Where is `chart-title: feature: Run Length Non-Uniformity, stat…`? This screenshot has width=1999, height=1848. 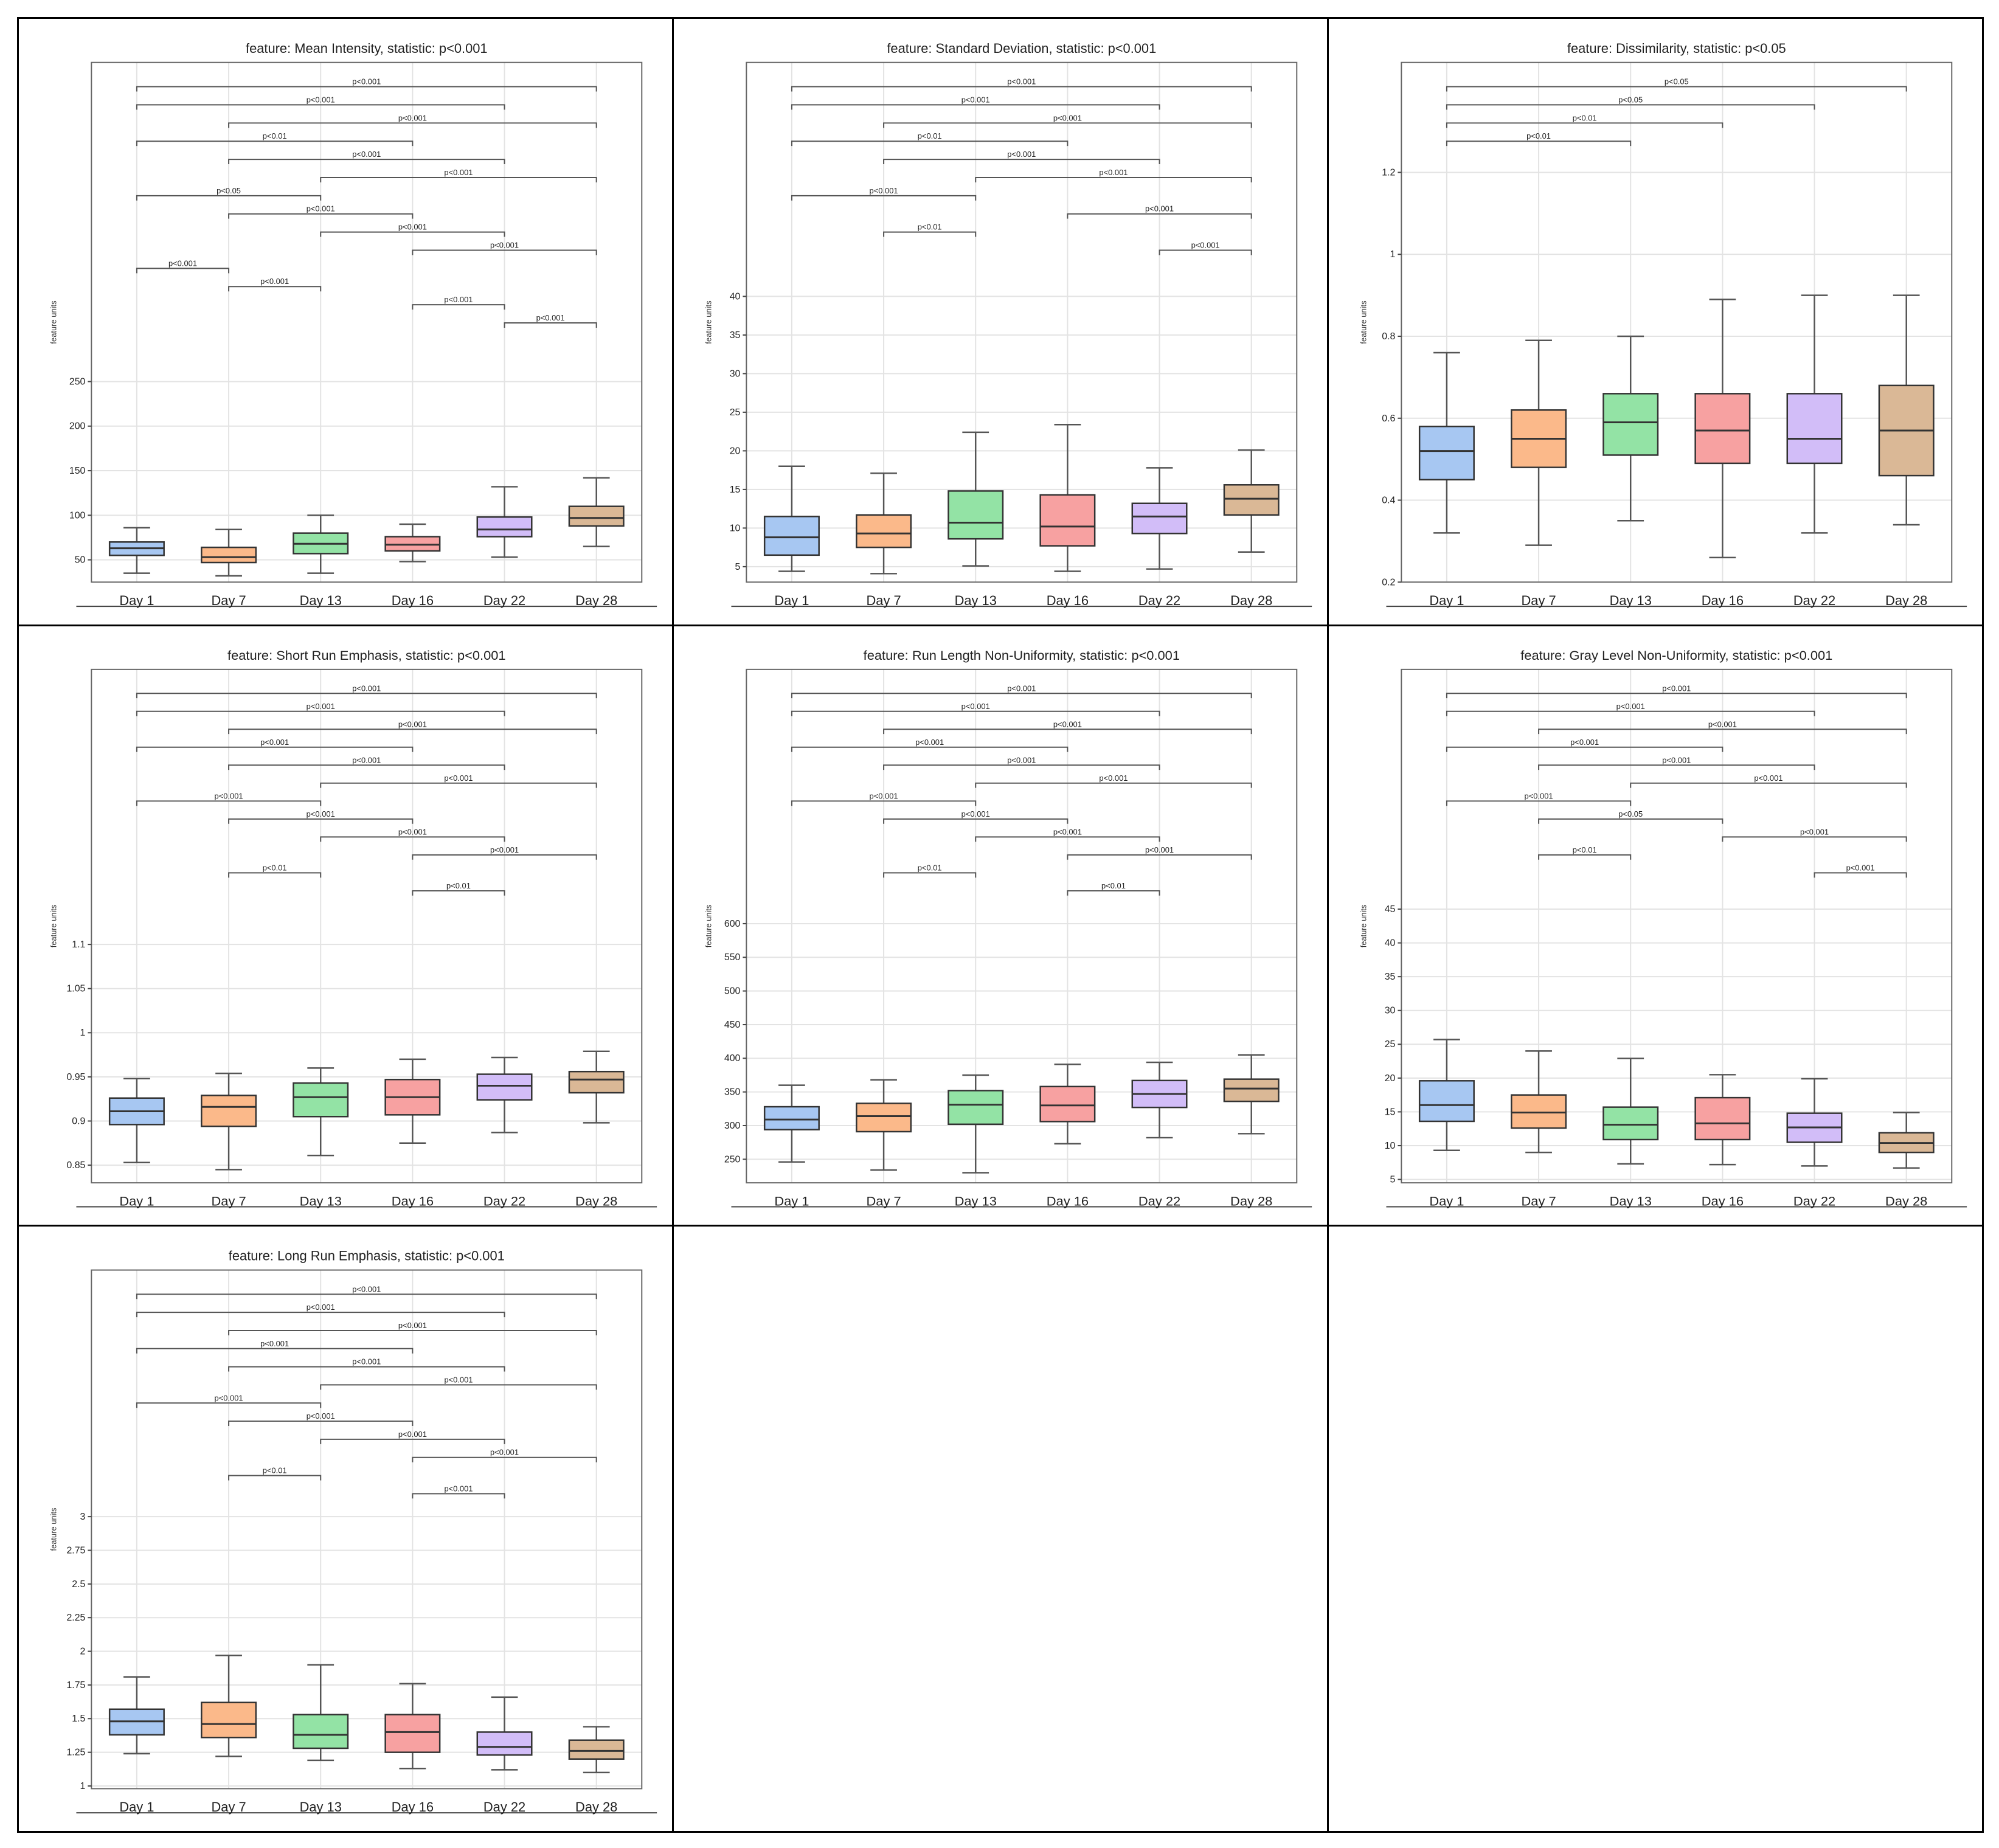 chart-title: feature: Run Length Non-Uniformity, stat… is located at coordinates (1022, 655).